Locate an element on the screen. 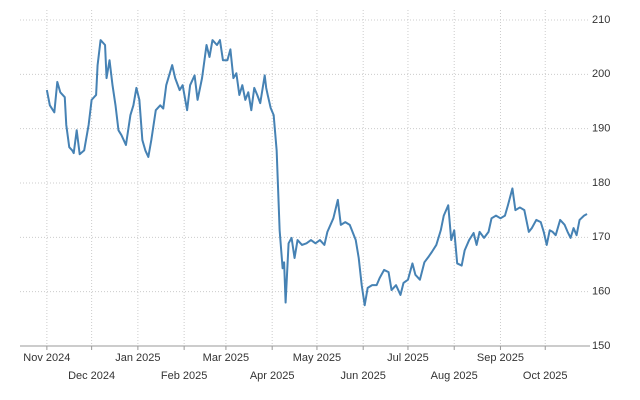  y-tick-label: 150 is located at coordinates (601, 346).